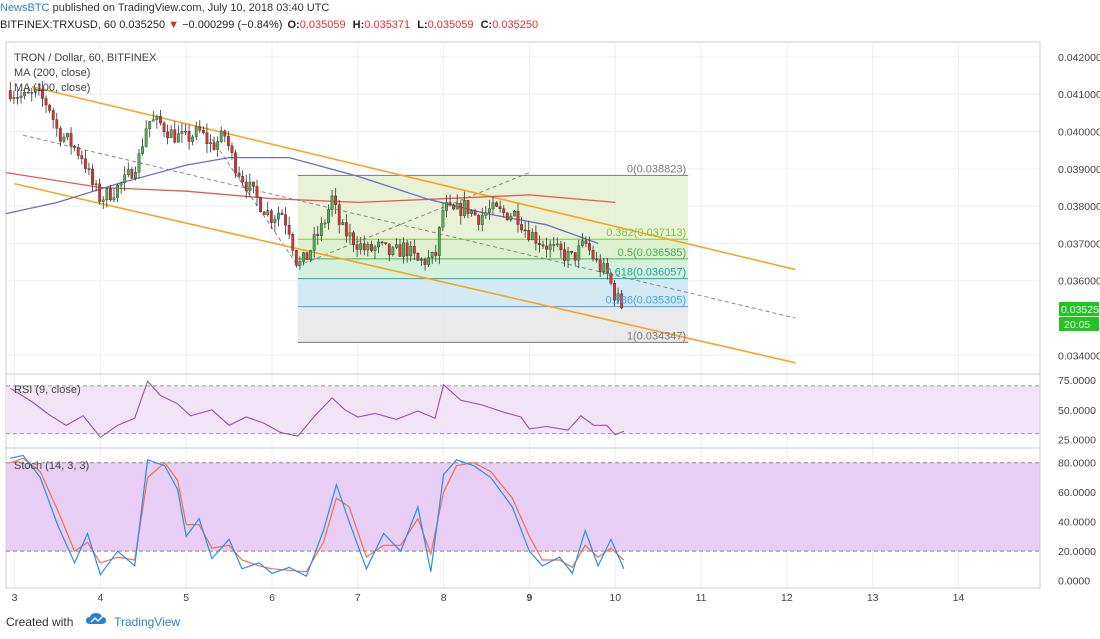  Describe the element at coordinates (85, 58) in the screenshot. I see `chart-title: TRON / Dollar, 60, BITFINEX` at that location.